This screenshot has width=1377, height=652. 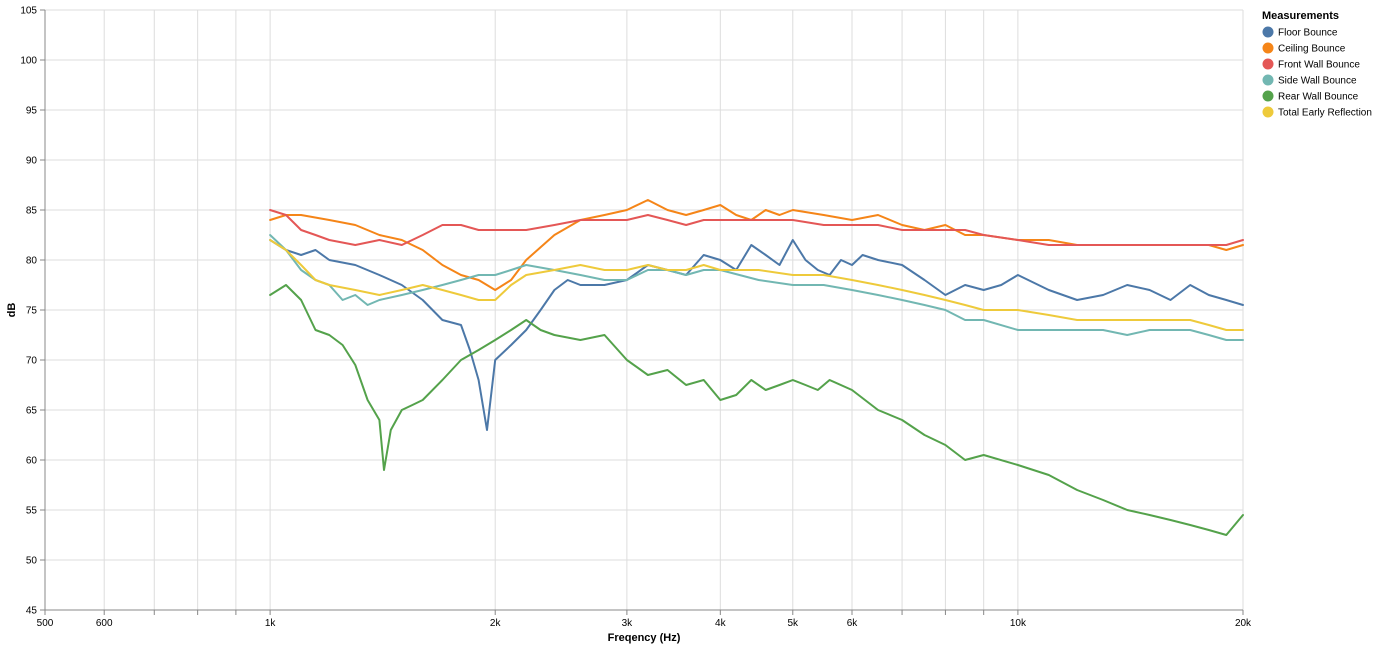 What do you see at coordinates (104, 623) in the screenshot?
I see `x-tick-label: 600` at bounding box center [104, 623].